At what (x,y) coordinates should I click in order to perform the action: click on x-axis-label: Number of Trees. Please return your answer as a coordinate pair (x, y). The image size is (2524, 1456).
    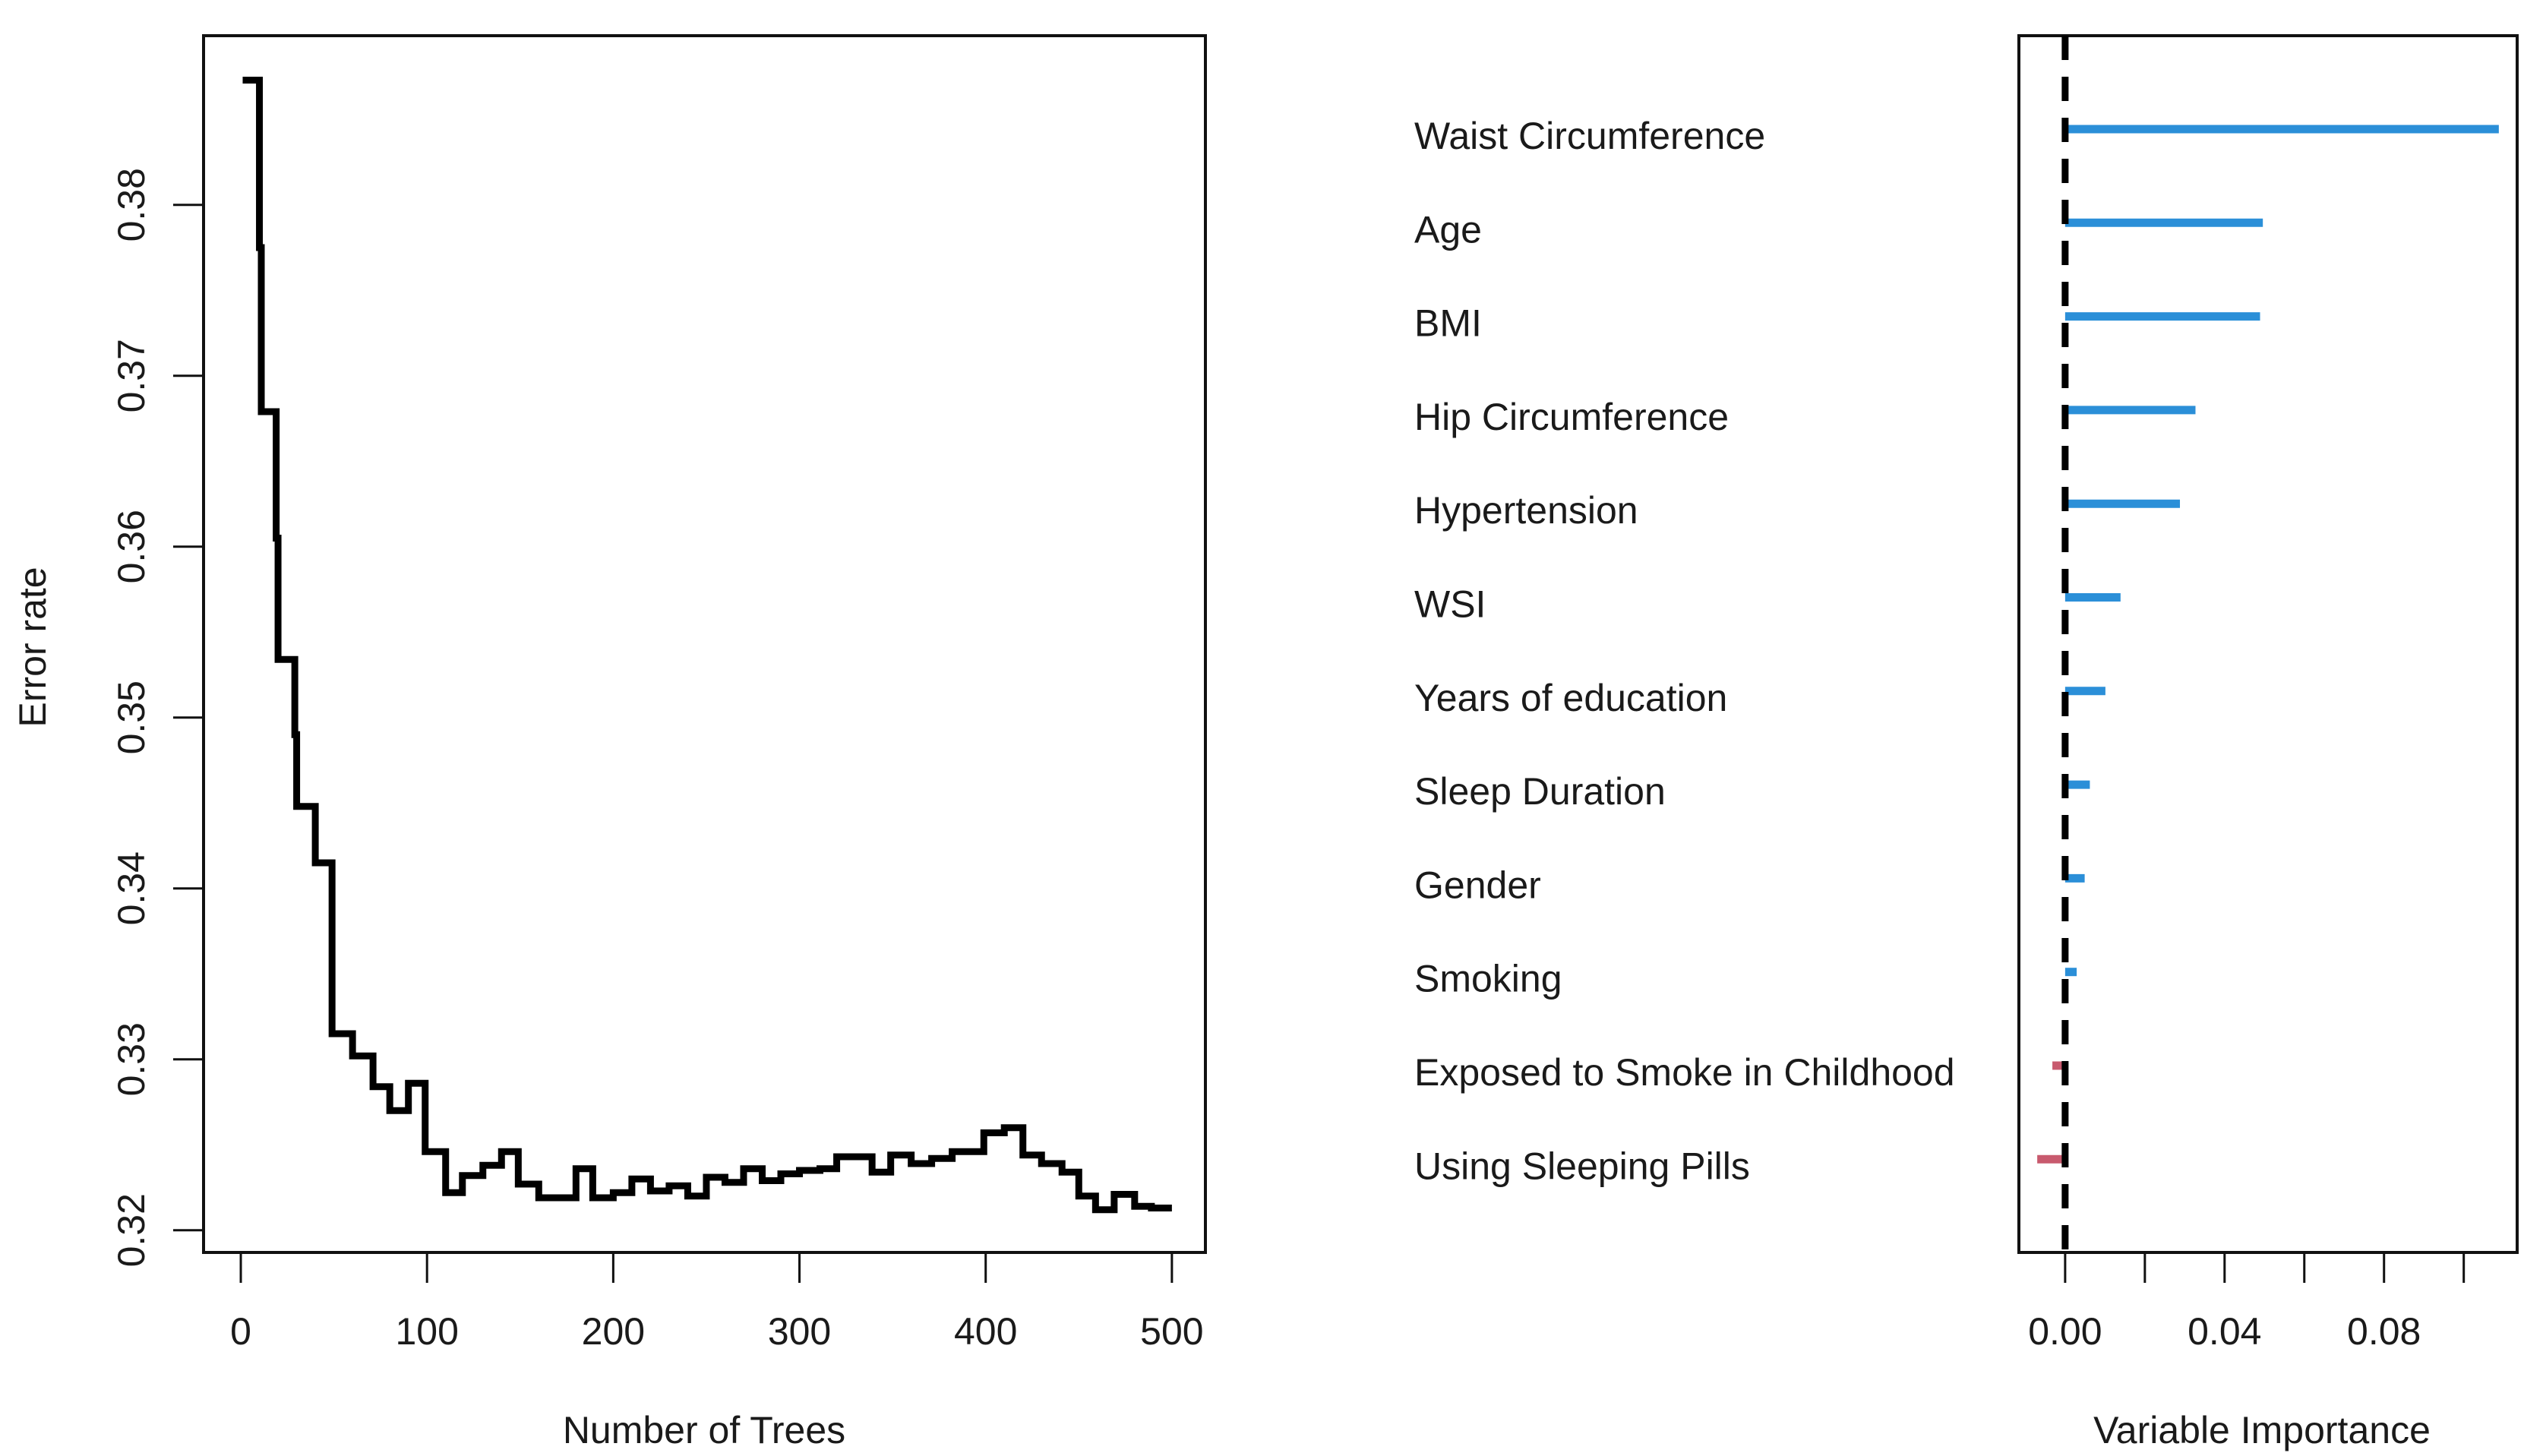
    Looking at the image, I should click on (704, 1430).